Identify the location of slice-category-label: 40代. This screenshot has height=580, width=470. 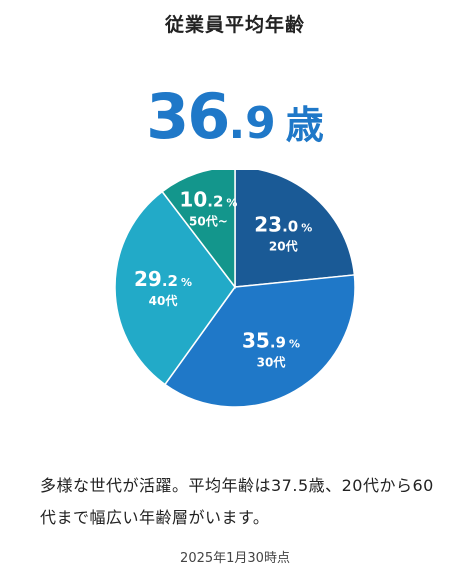
(163, 300).